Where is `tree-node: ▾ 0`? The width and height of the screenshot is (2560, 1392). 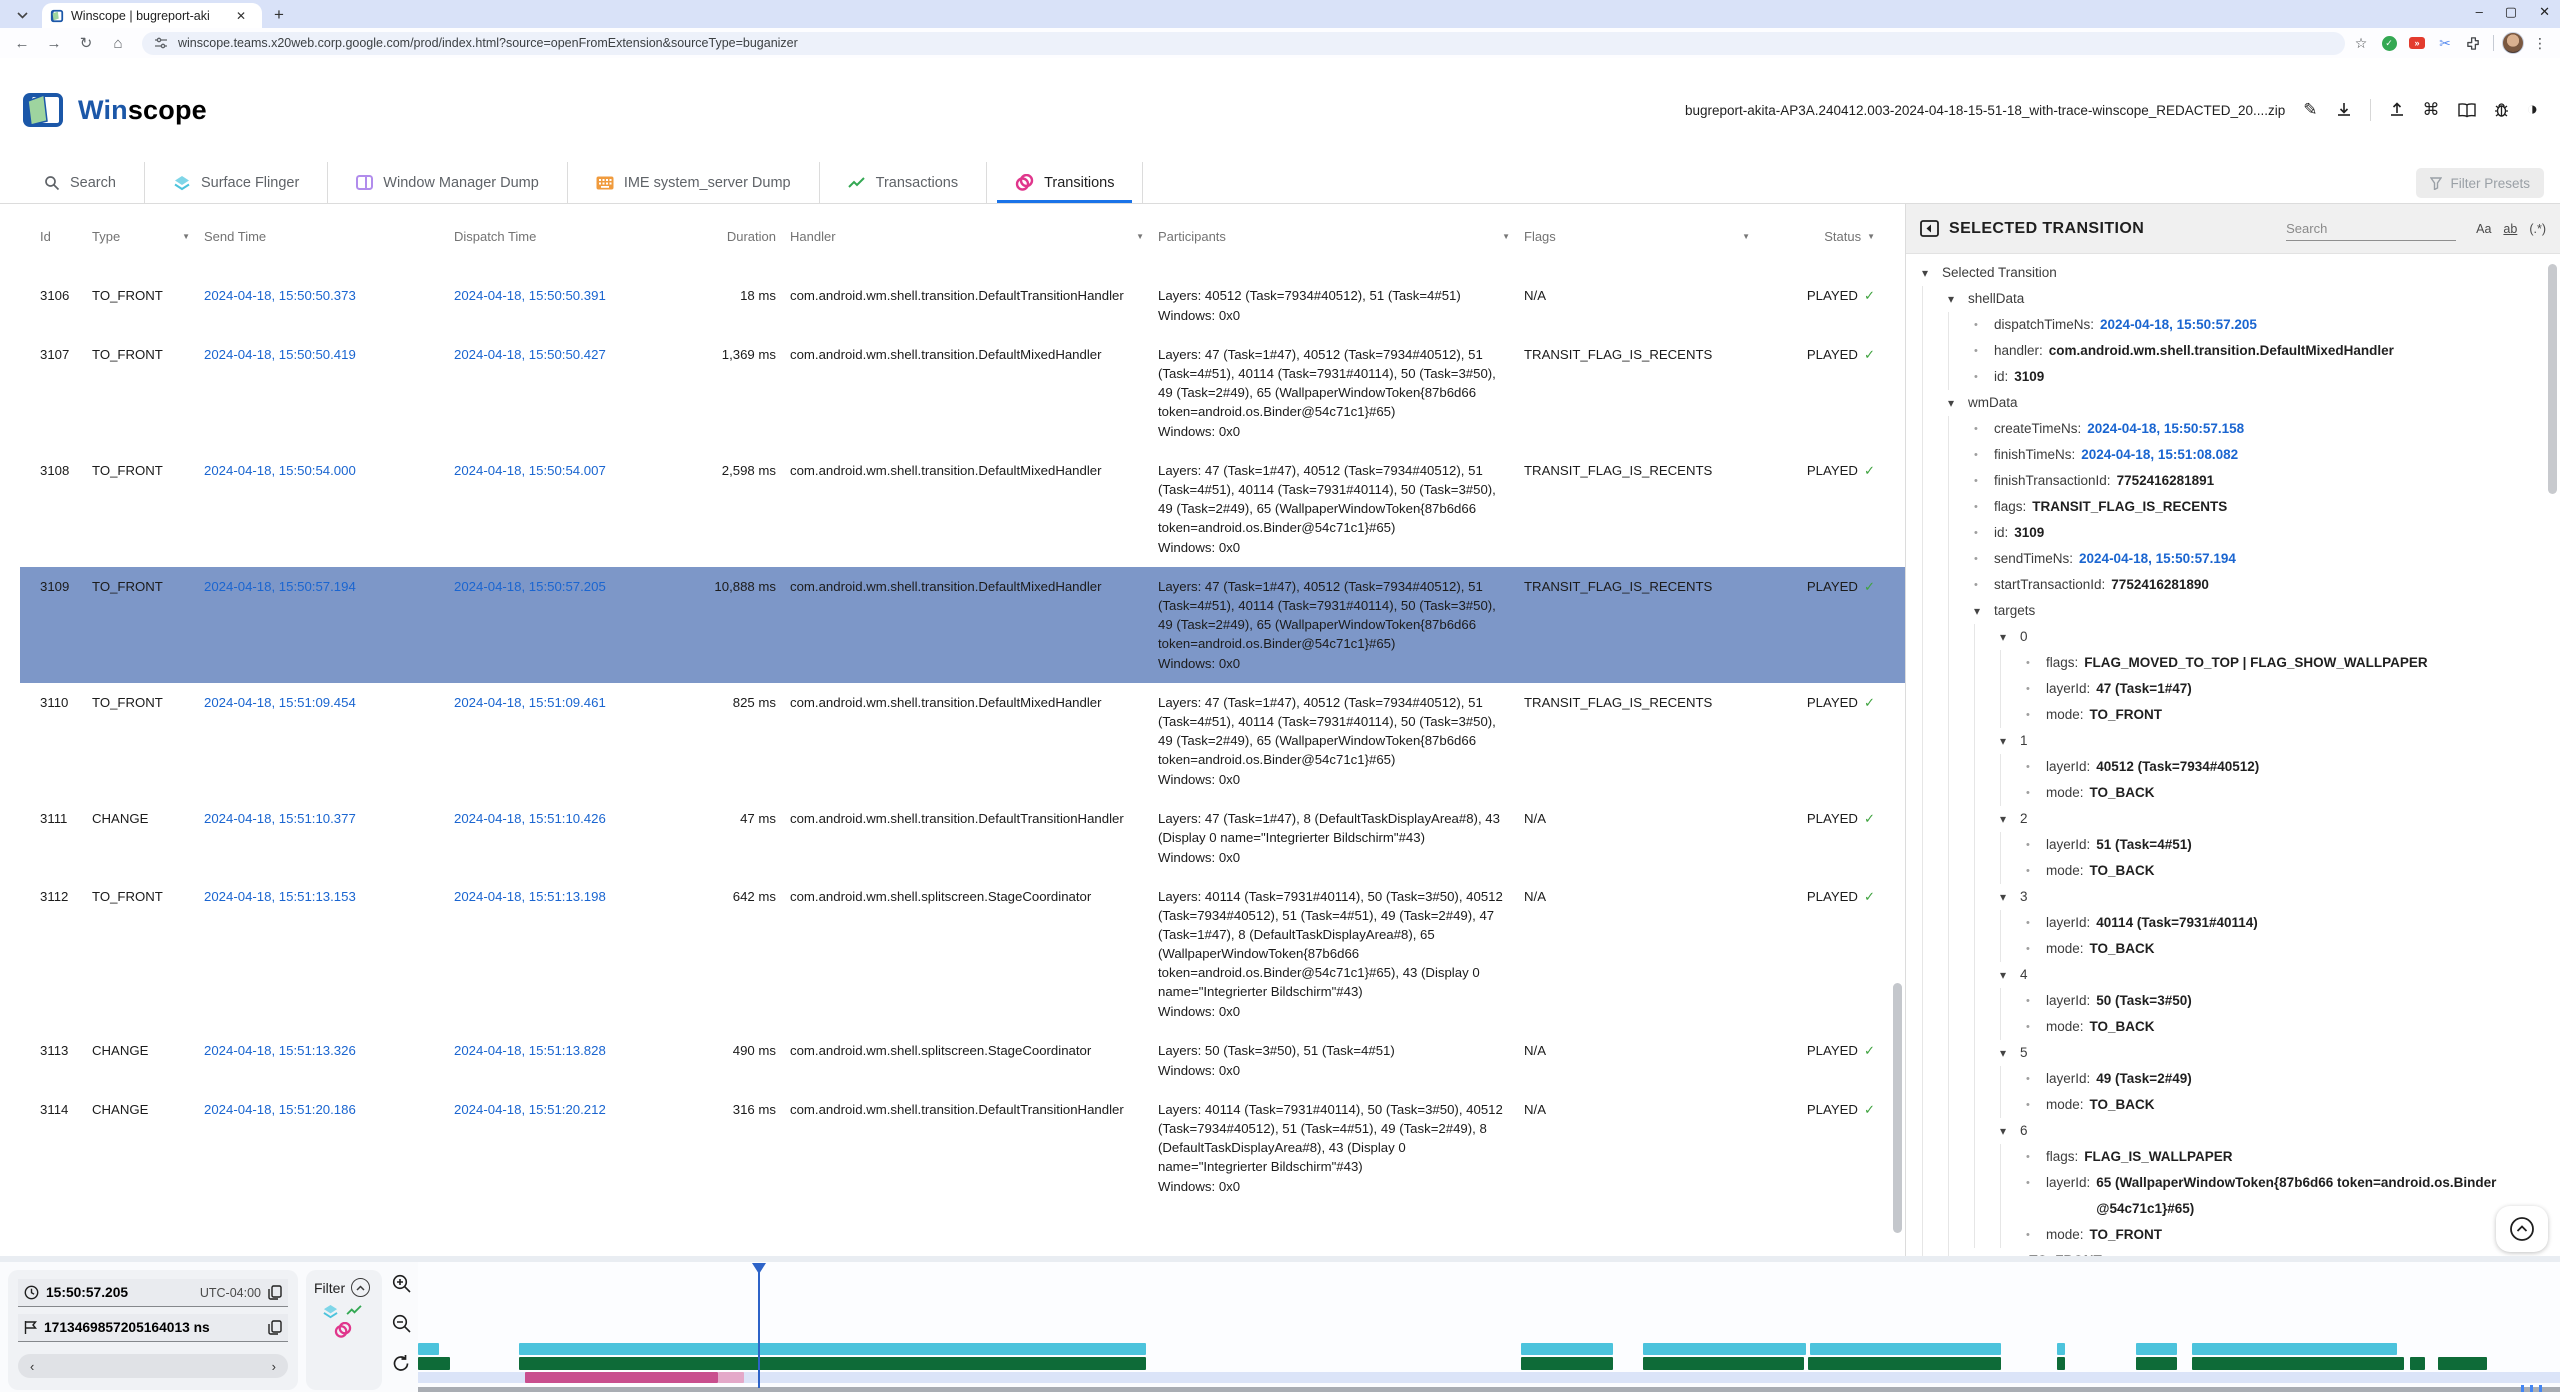
tree-node: ▾ 0 is located at coordinates (2236, 637).